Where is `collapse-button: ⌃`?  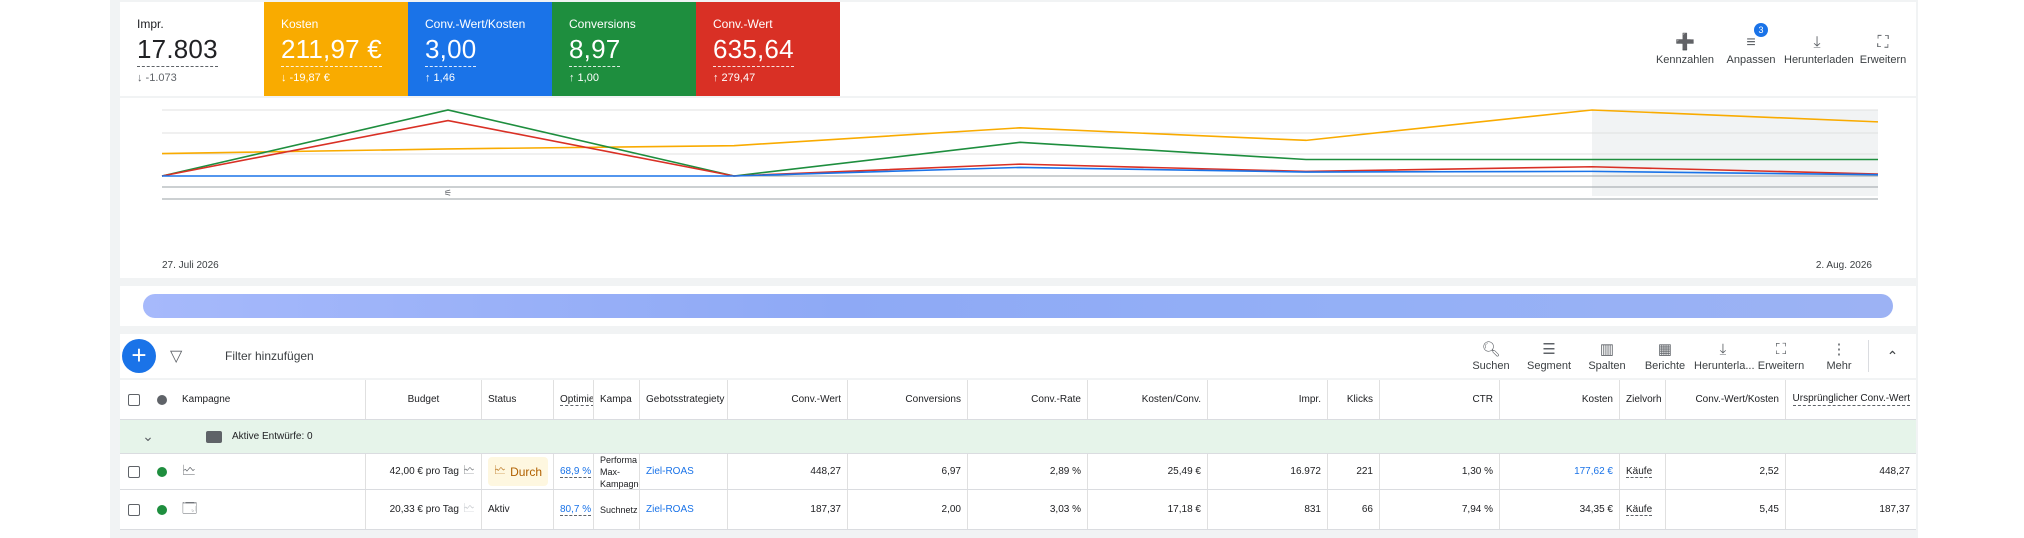
collapse-button: ⌃ is located at coordinates (1892, 356).